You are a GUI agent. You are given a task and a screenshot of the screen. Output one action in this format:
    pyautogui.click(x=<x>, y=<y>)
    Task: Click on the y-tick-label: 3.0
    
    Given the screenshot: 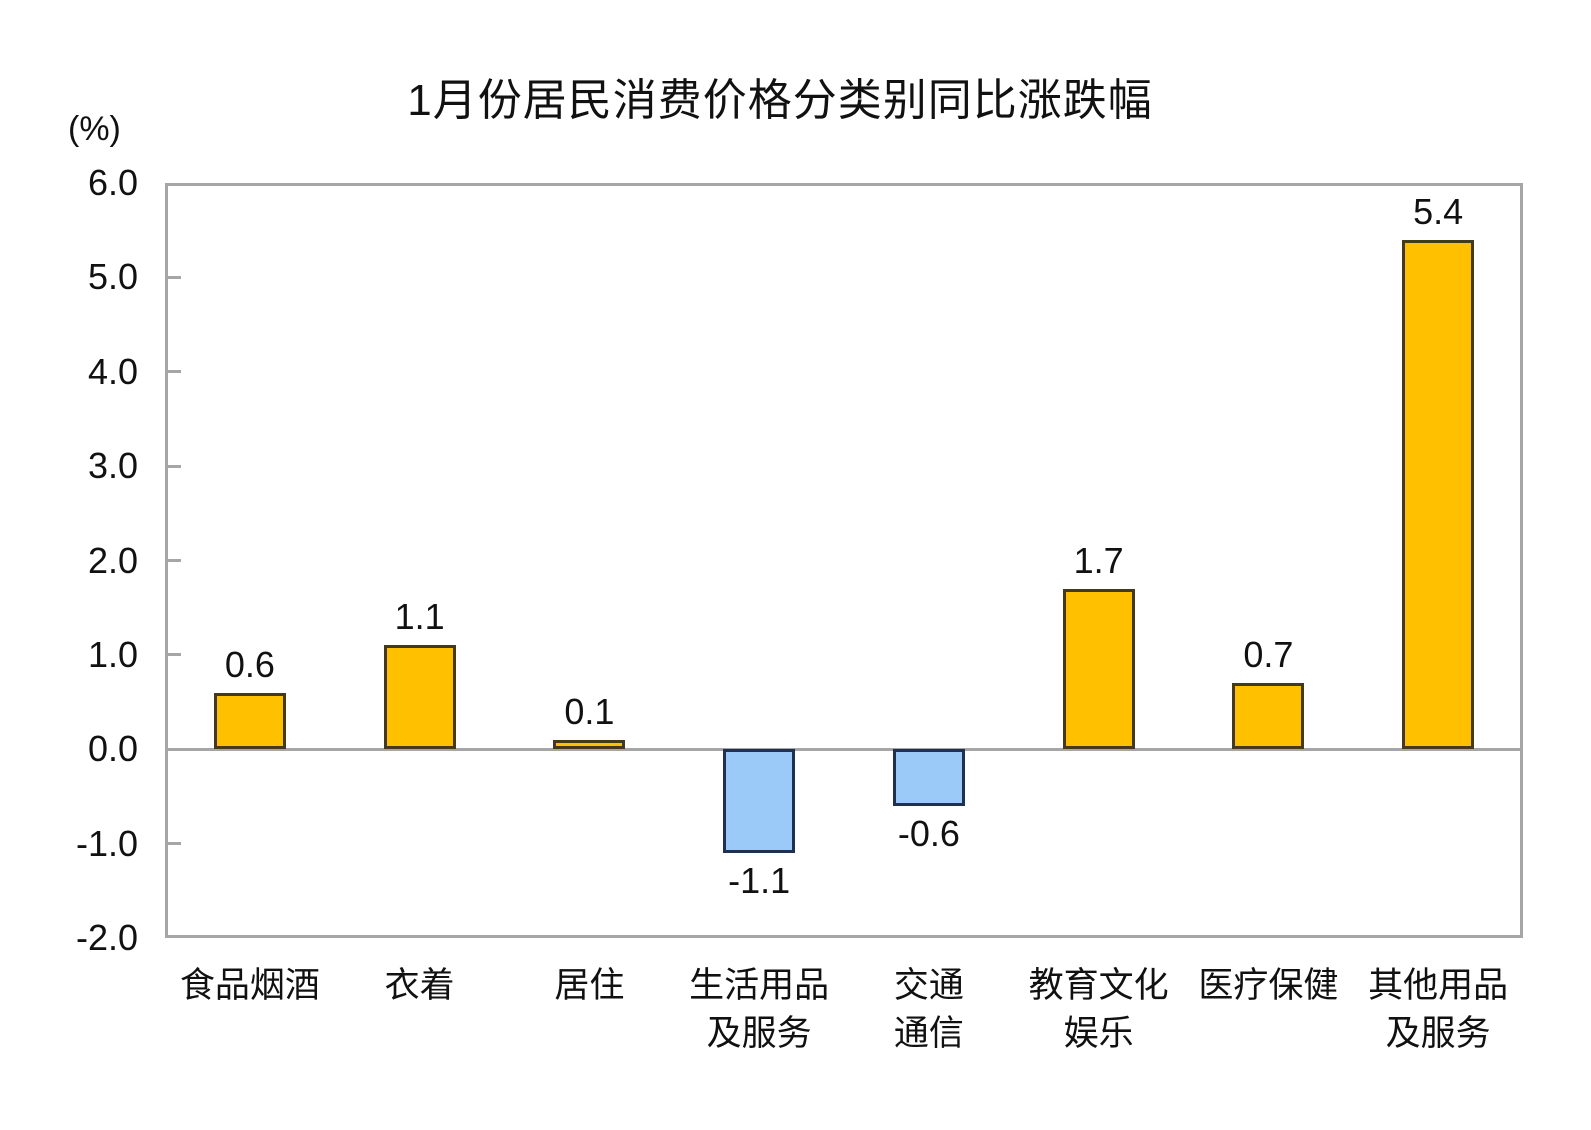 What is the action you would take?
    pyautogui.click(x=112, y=466)
    